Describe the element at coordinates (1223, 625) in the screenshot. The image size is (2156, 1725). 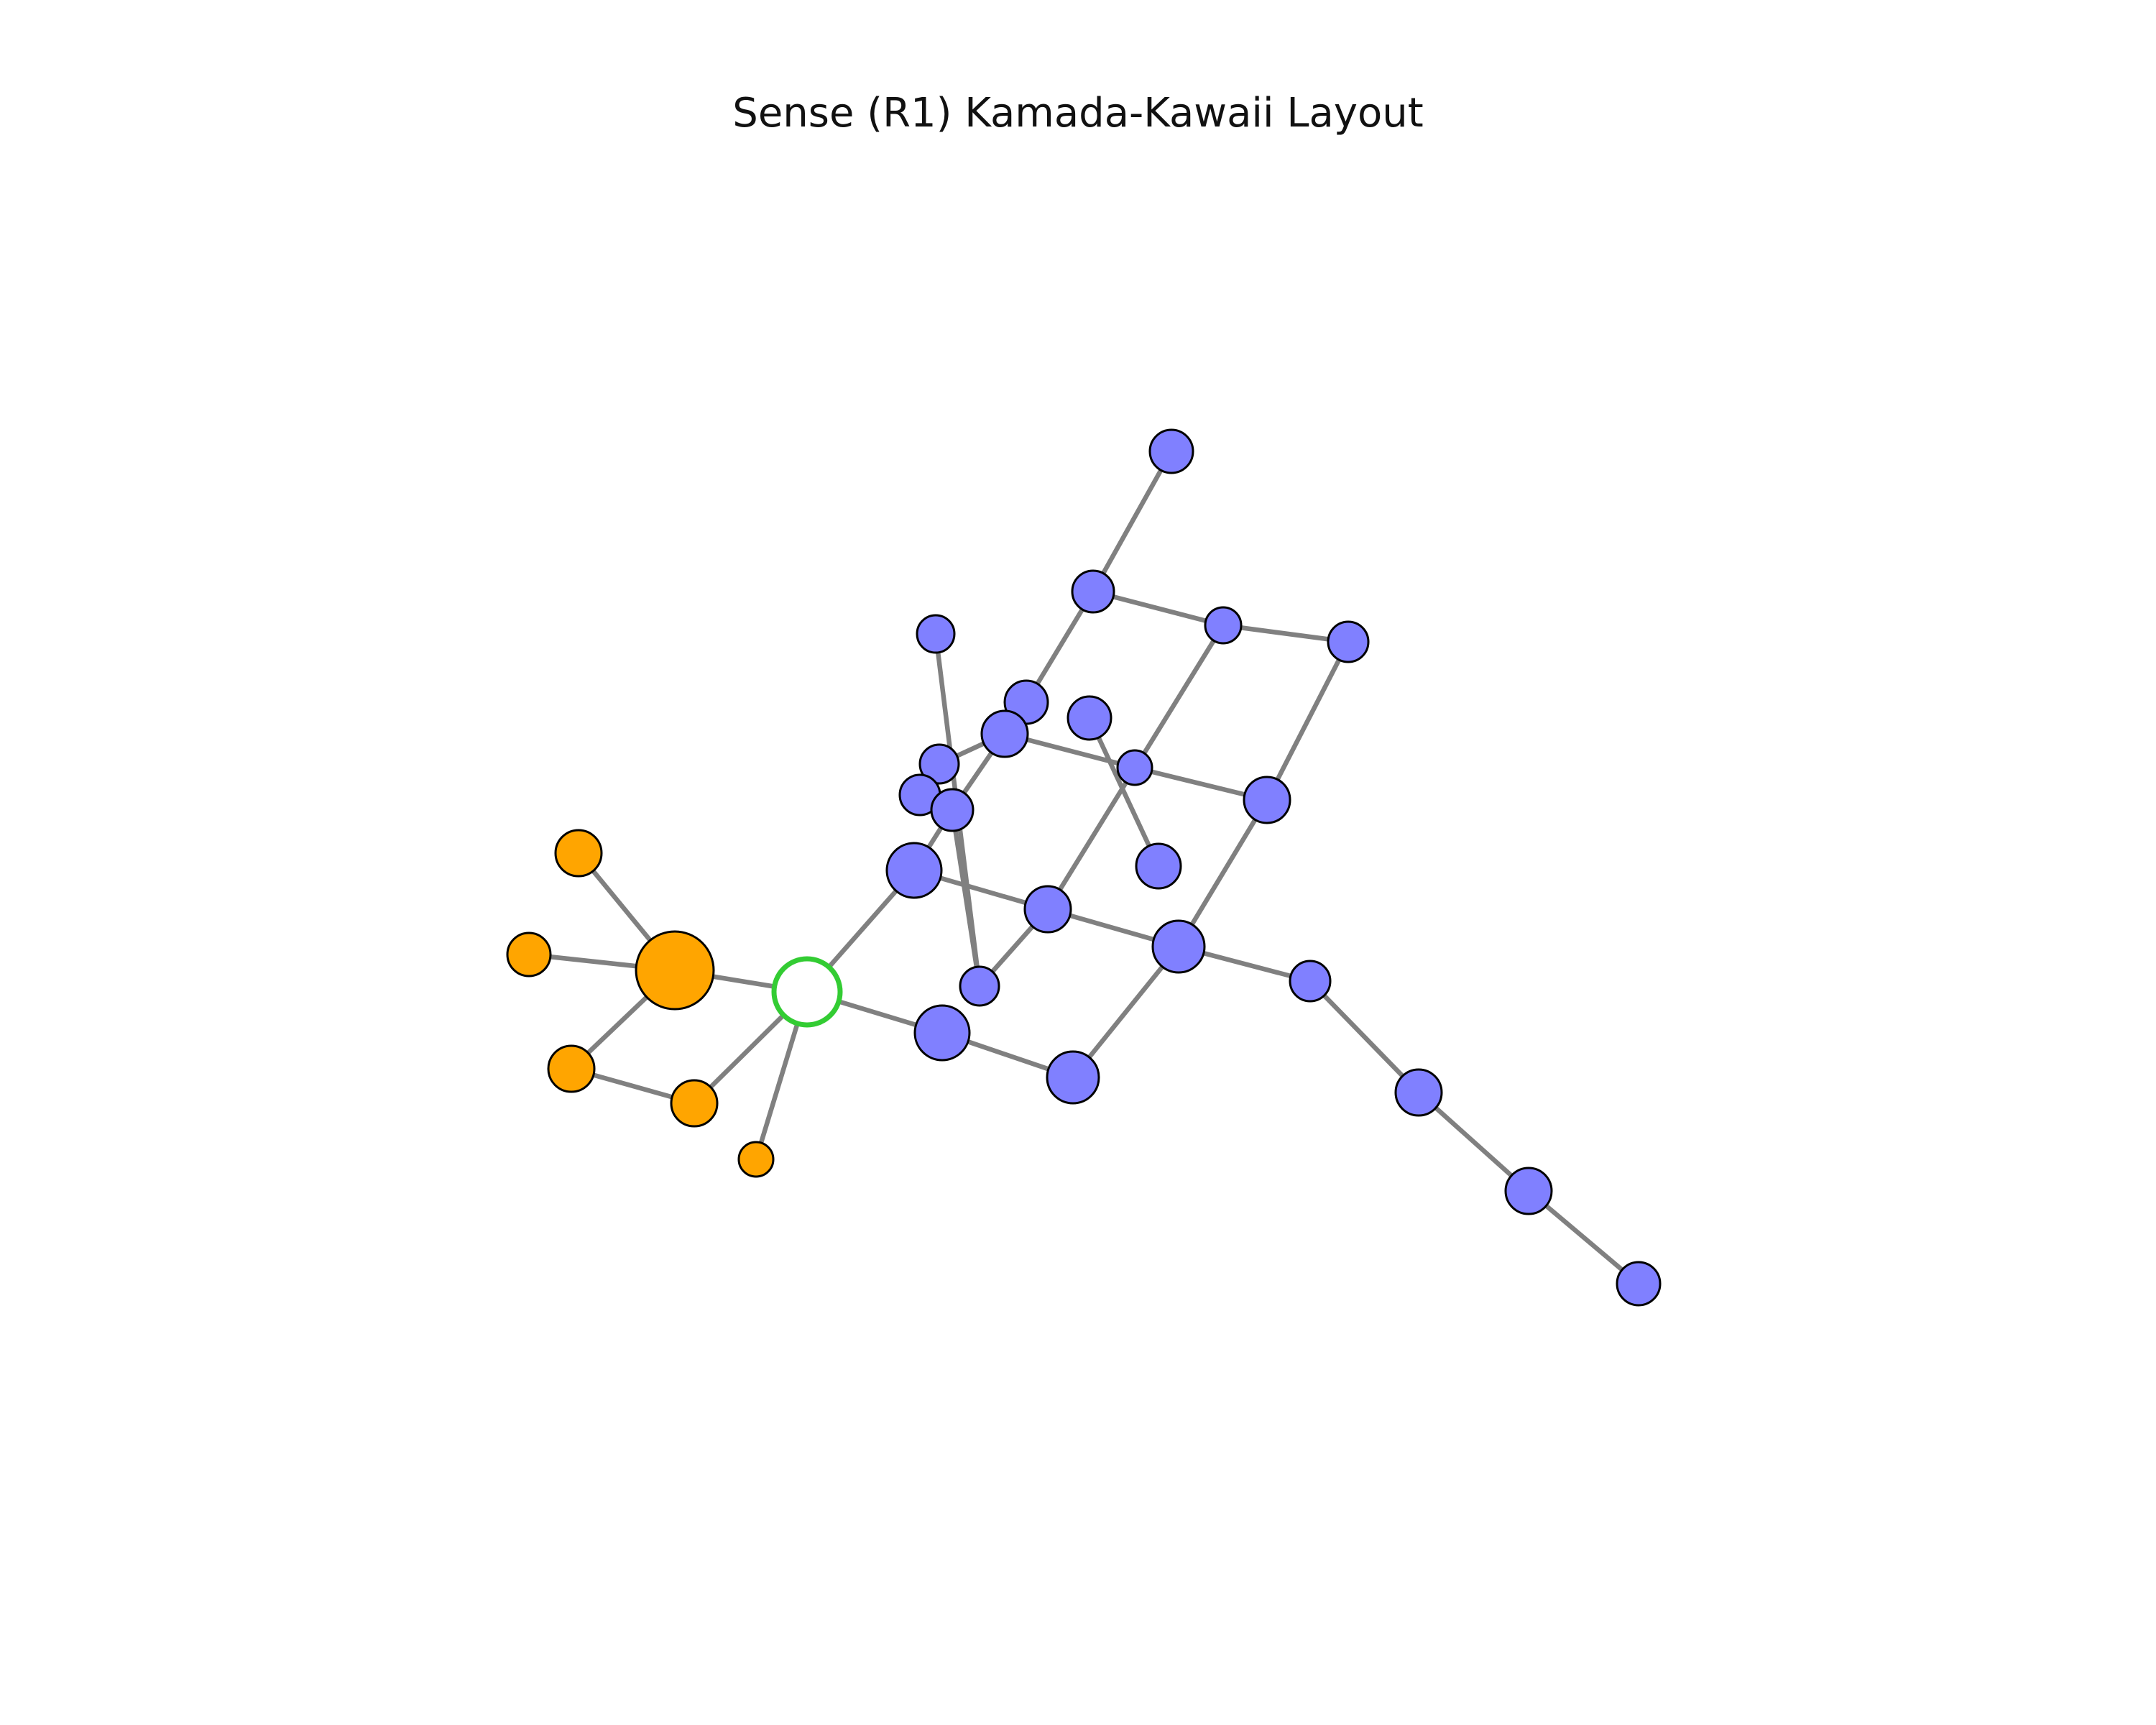
I see `blue-node-b-c` at that location.